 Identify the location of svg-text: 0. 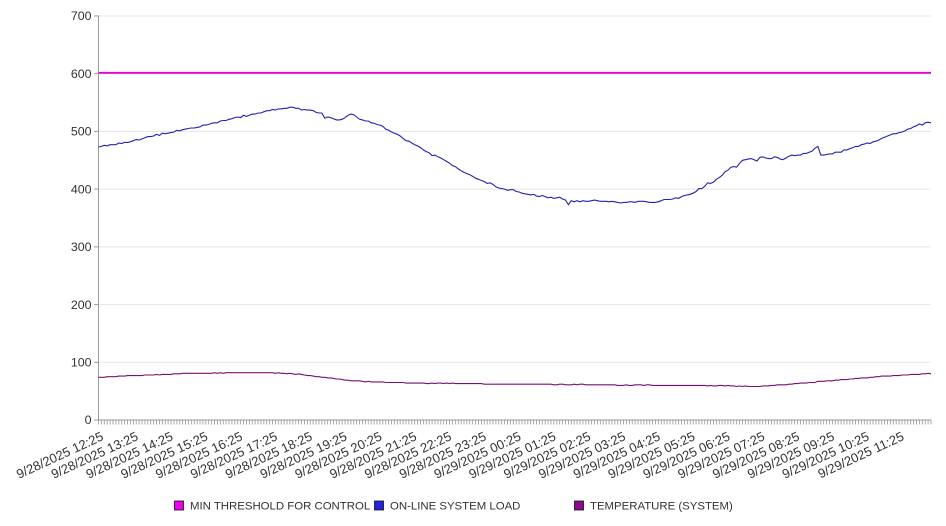
(88, 420).